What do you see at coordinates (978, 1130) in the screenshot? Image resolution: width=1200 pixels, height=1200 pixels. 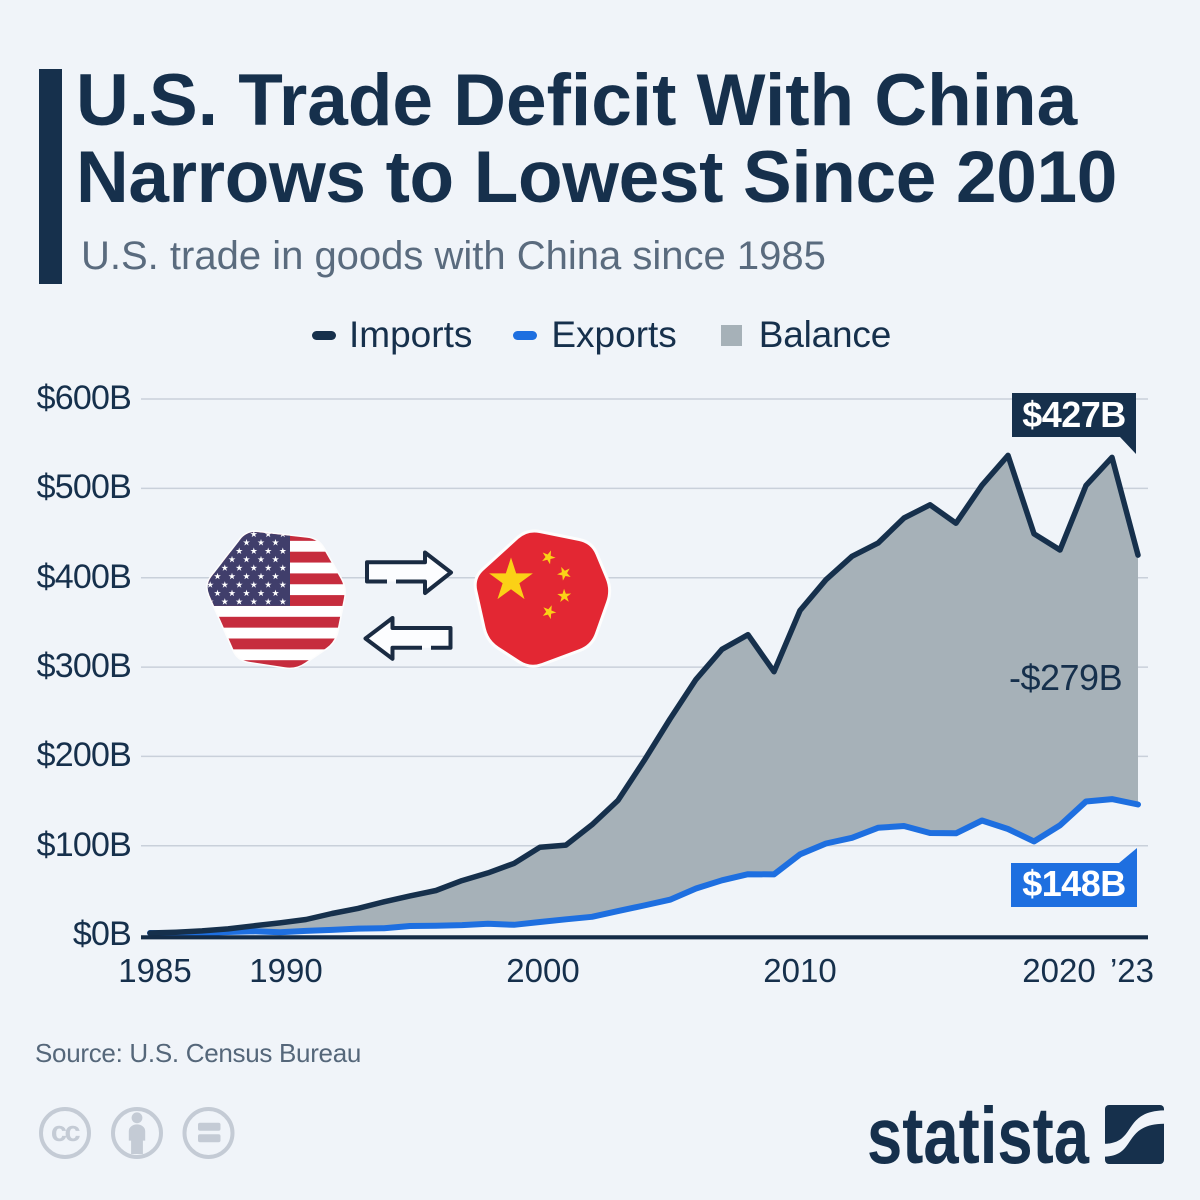 I see `svg-text: statista` at bounding box center [978, 1130].